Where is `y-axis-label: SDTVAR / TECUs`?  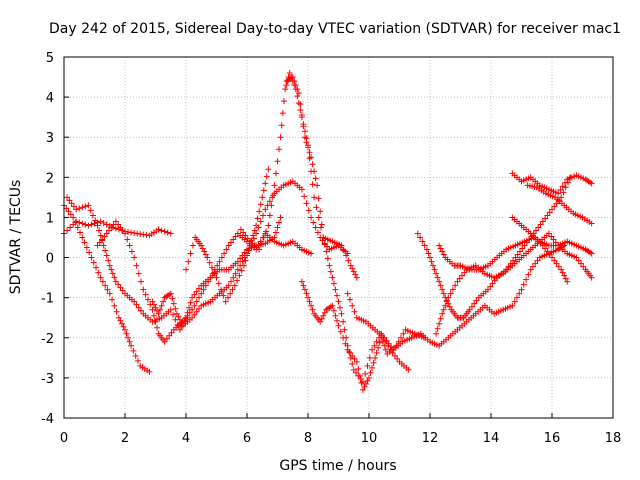
y-axis-label: SDTVAR / TECUs is located at coordinates (16, 237).